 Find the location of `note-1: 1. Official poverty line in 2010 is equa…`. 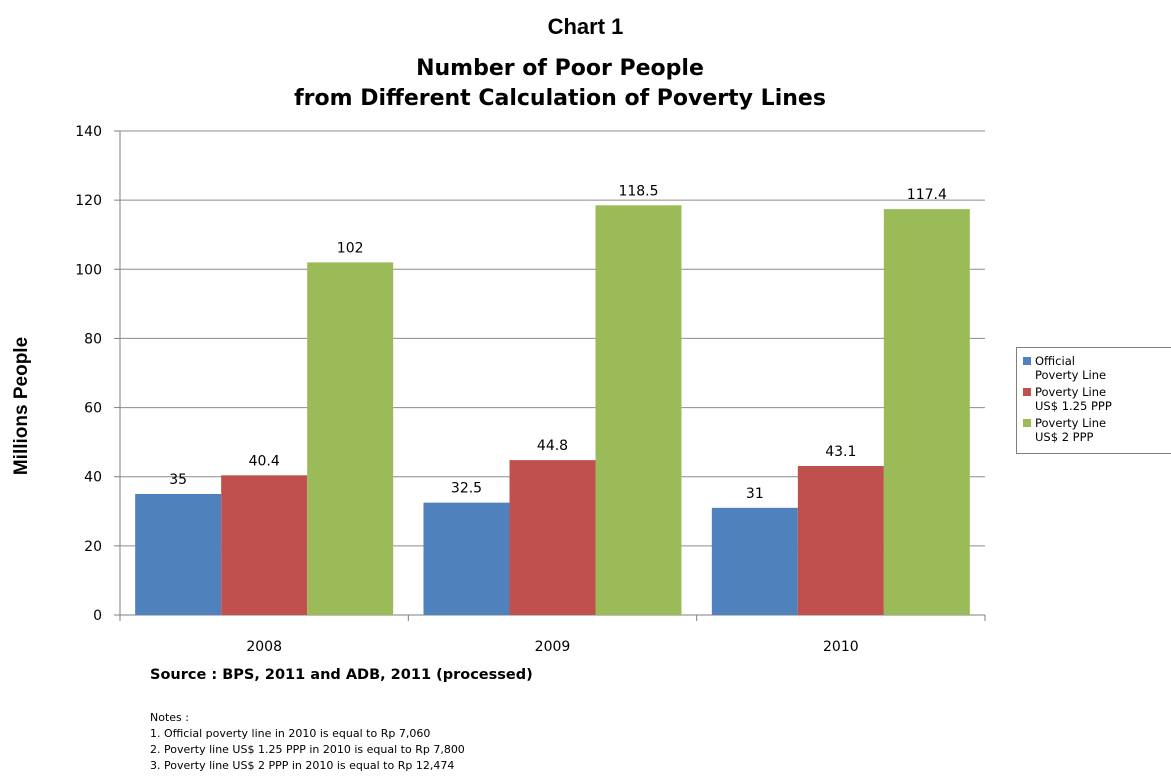

note-1: 1. Official poverty line in 2010 is equa… is located at coordinates (290, 733).